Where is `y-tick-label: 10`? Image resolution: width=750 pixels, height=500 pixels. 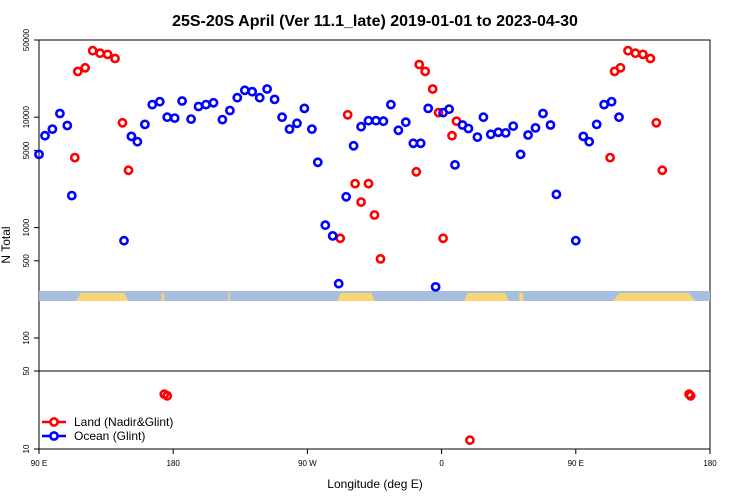 y-tick-label: 10 is located at coordinates (26, 448).